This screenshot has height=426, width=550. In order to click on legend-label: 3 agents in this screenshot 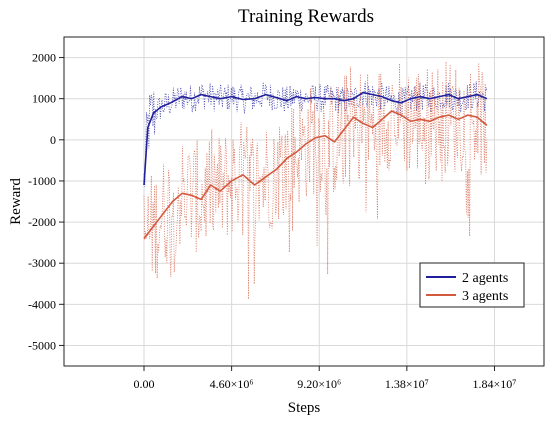, I will do `click(485, 296)`.